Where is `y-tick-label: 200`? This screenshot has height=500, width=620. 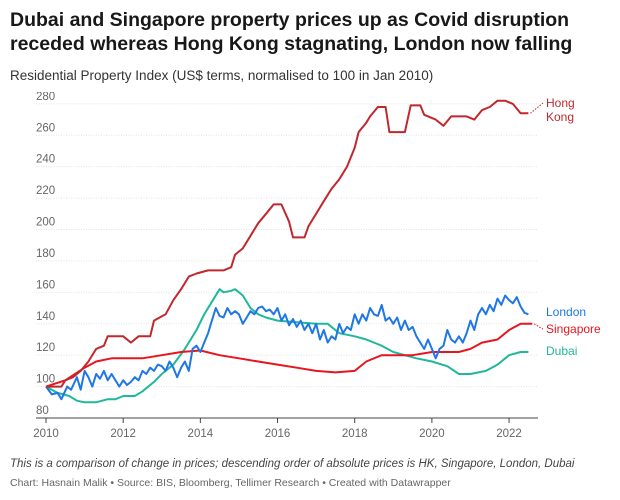
y-tick-label: 200 is located at coordinates (45, 223).